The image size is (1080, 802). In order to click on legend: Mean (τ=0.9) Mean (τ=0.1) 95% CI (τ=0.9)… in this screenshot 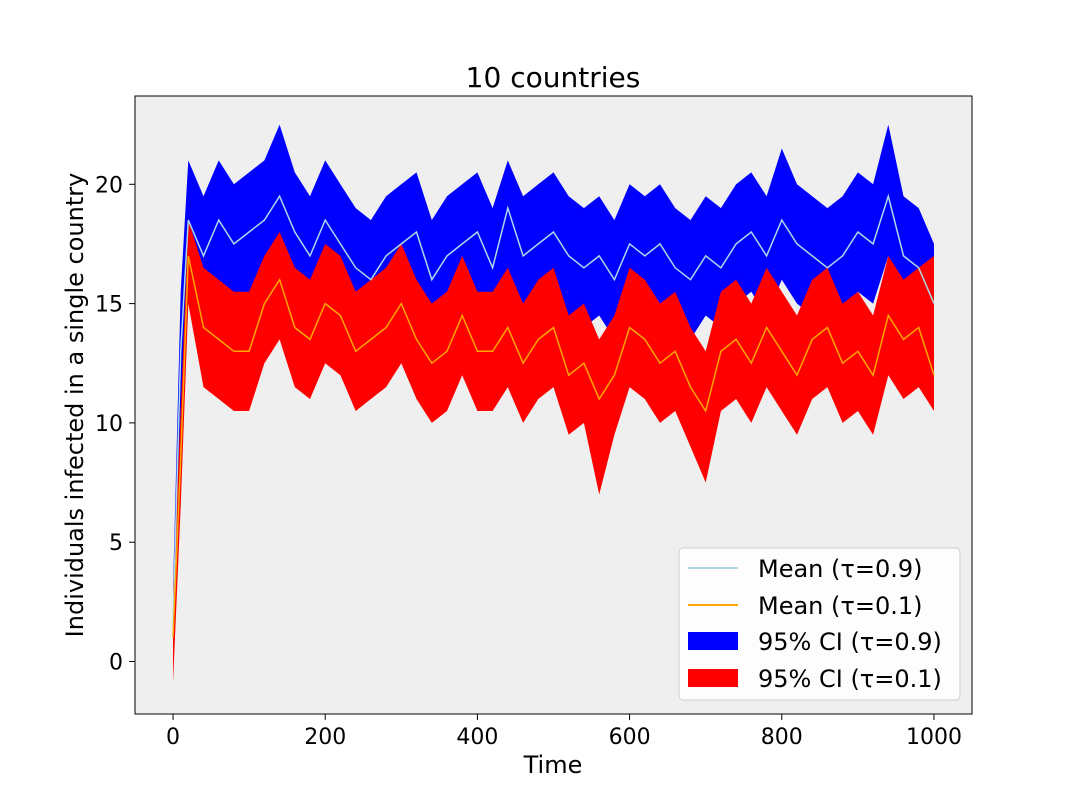, I will do `click(819, 624)`.